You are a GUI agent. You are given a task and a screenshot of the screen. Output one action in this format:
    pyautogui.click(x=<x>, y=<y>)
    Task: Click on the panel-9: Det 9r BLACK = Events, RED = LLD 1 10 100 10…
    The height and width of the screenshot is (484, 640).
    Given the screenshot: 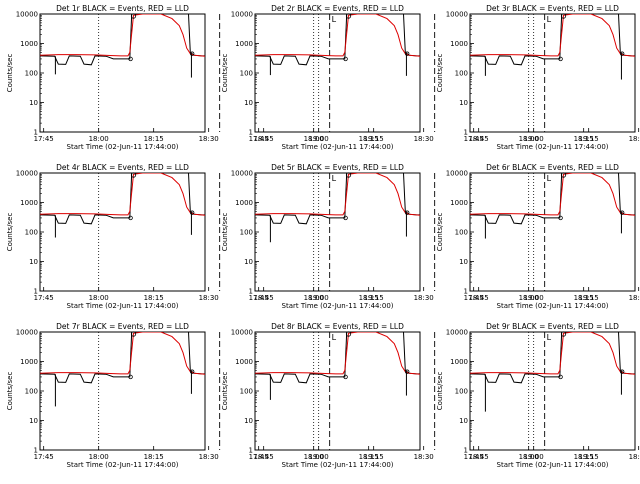 What is the action you would take?
    pyautogui.click(x=538, y=395)
    